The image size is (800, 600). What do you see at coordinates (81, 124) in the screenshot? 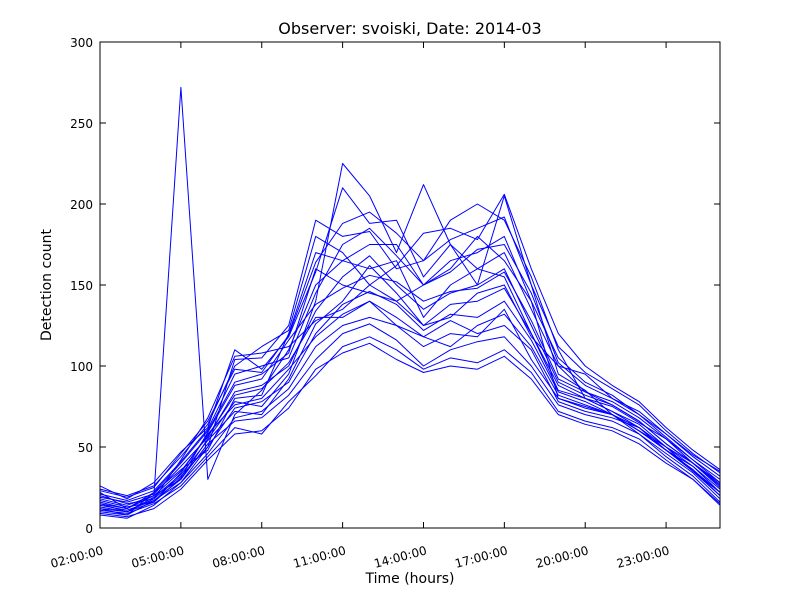
I see `y-tick-label: 250` at bounding box center [81, 124].